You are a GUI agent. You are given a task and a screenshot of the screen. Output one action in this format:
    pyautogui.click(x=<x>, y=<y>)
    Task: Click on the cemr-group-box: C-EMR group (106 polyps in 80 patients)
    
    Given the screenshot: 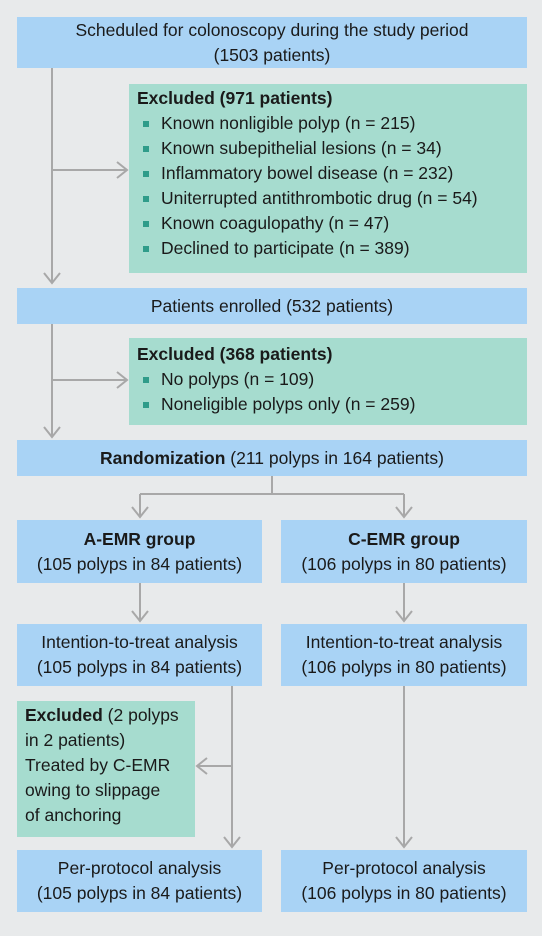 What is the action you would take?
    pyautogui.click(x=404, y=551)
    